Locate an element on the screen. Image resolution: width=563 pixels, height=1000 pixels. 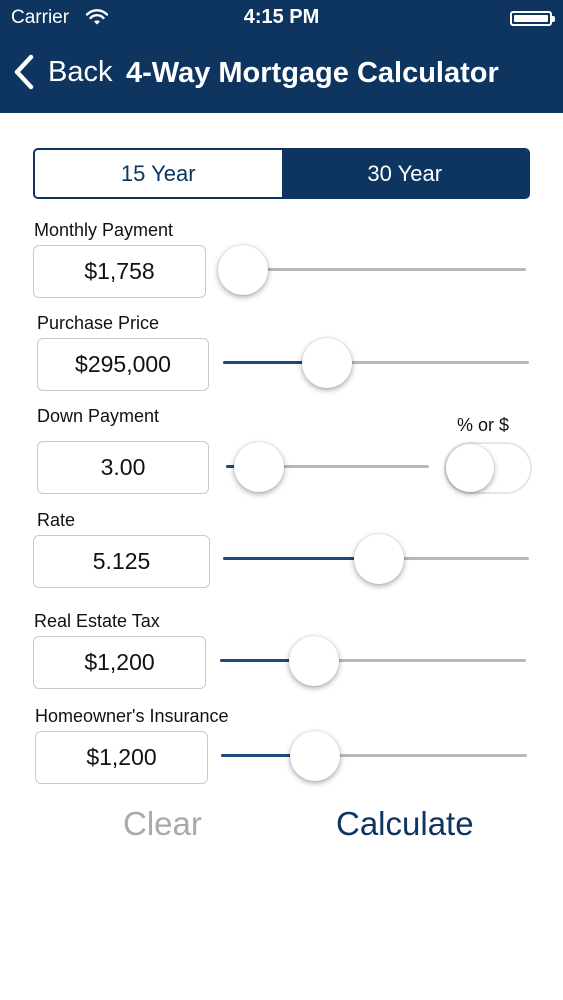
calculate-button: Calculate is located at coordinates (405, 823).